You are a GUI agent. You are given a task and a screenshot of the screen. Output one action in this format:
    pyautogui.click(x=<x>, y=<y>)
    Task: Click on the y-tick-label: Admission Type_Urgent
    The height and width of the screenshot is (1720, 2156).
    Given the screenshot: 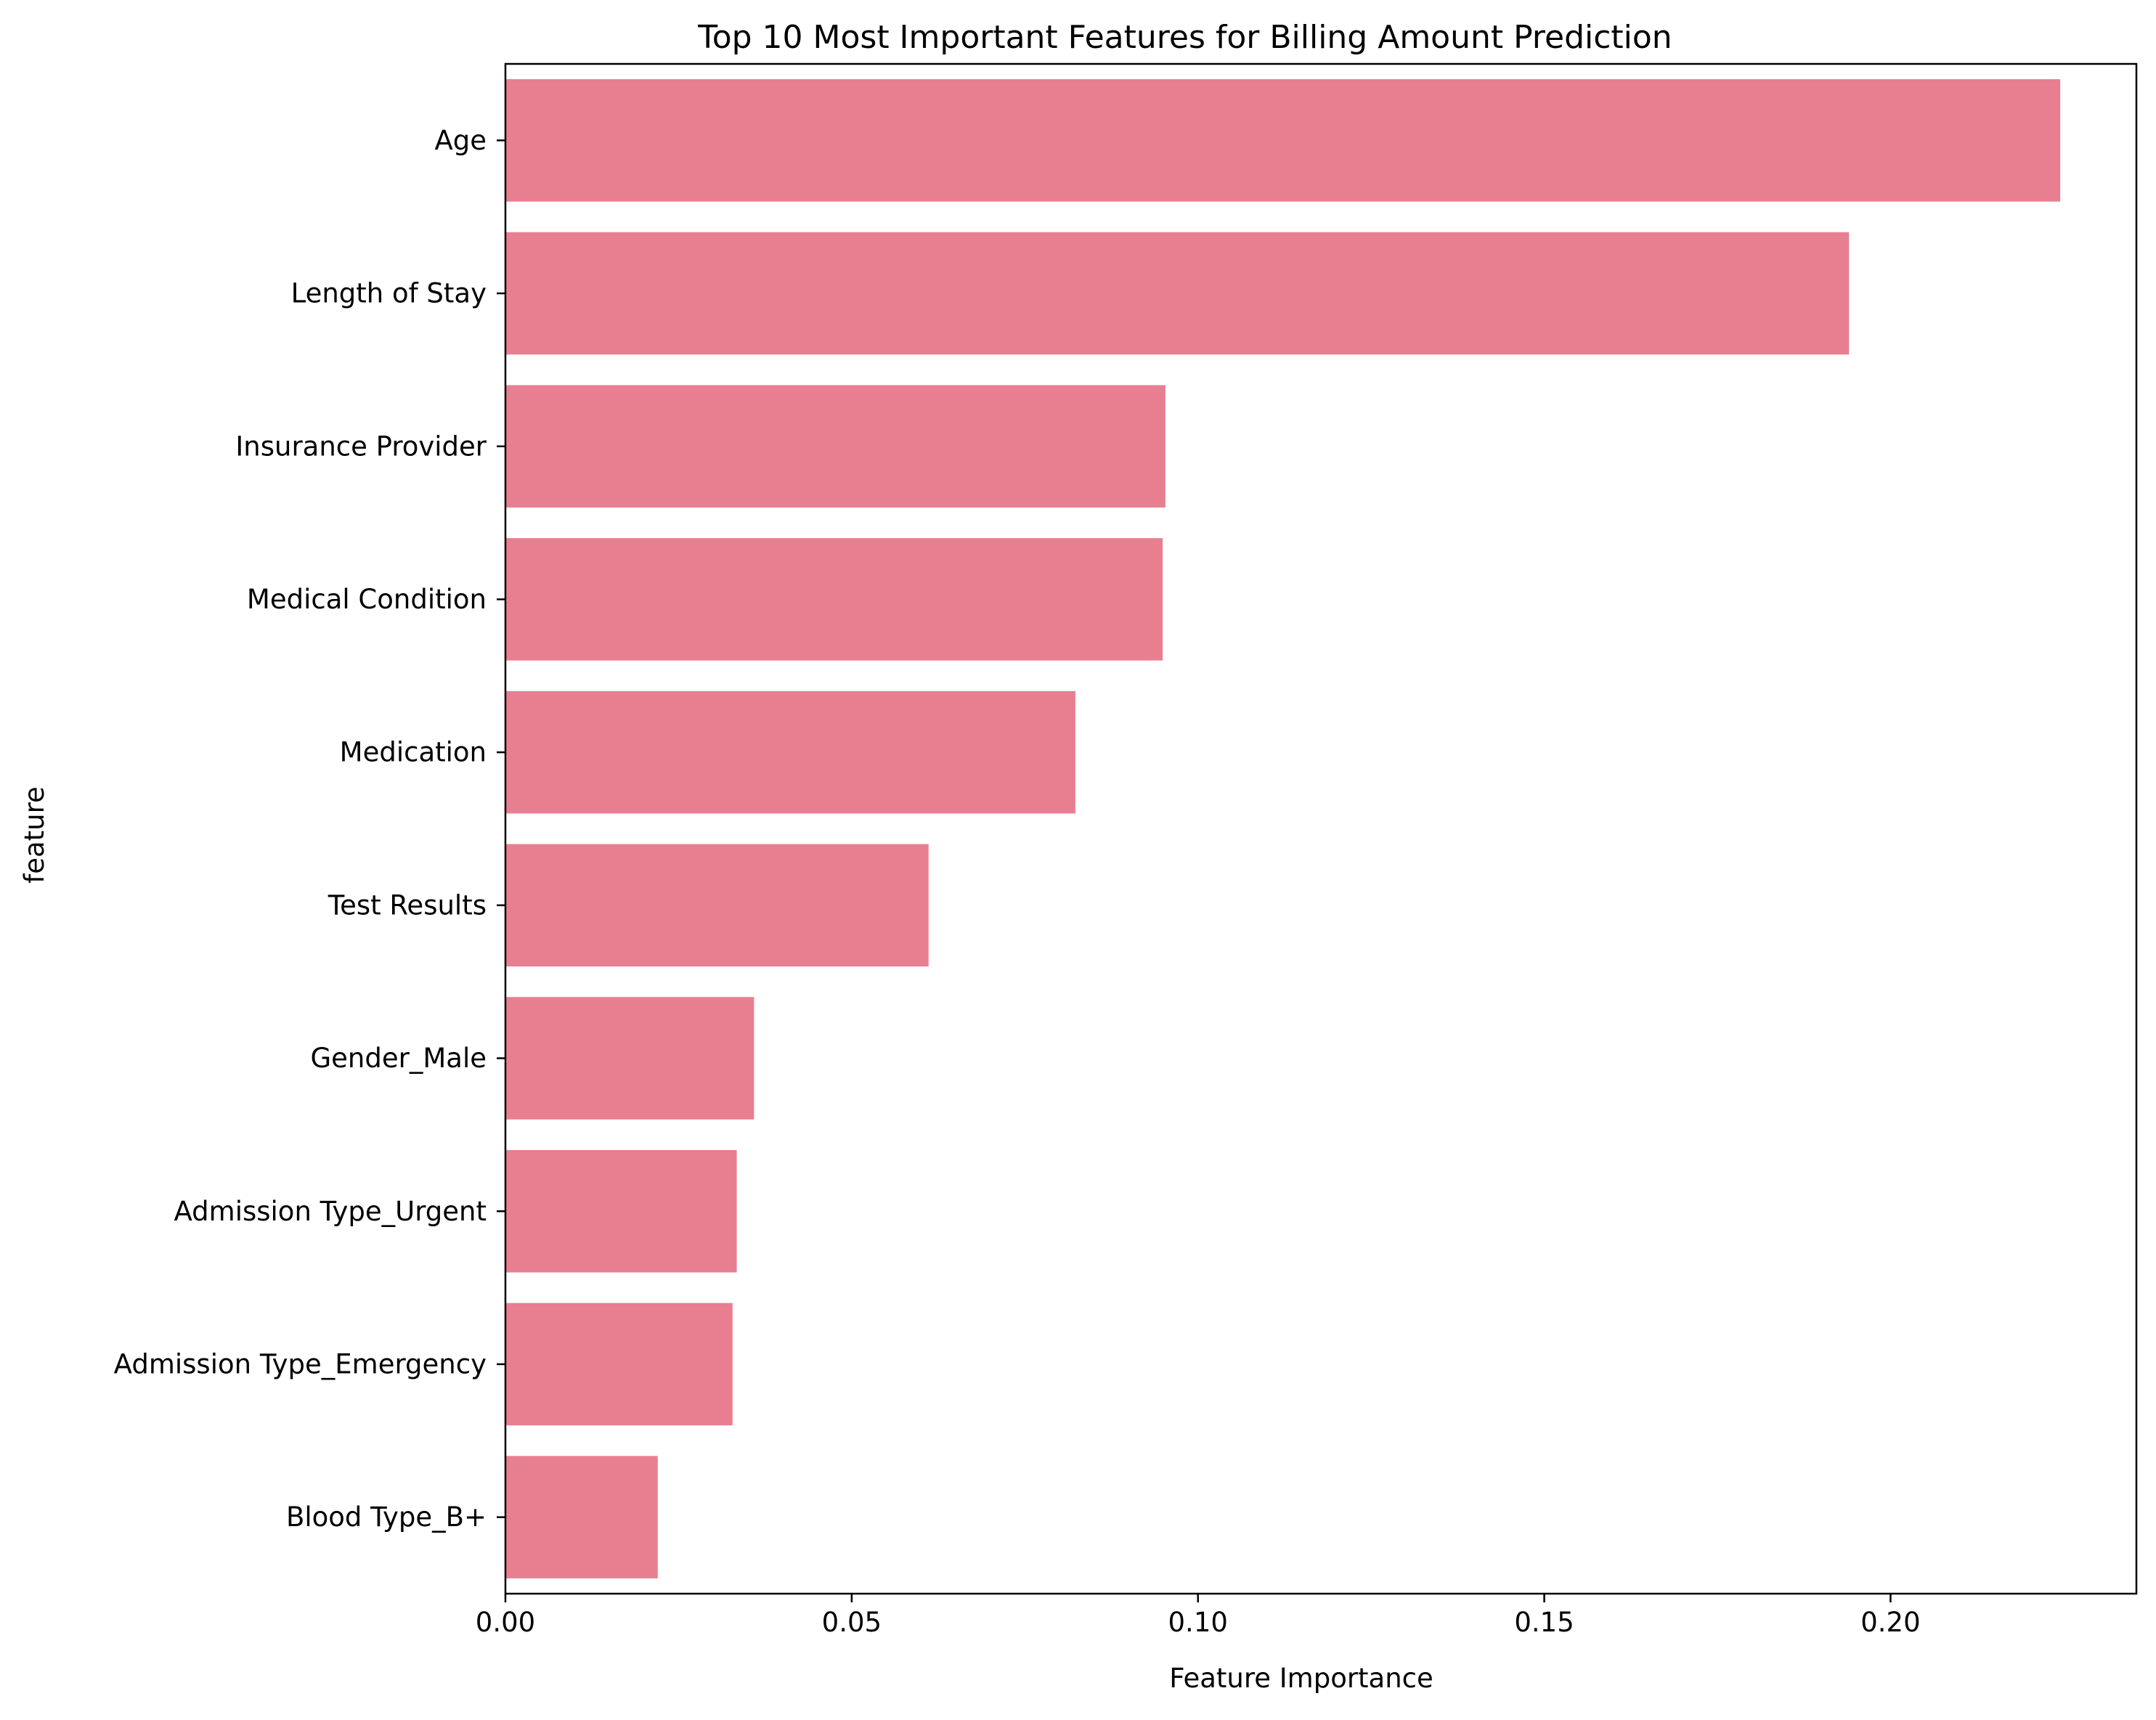 What is the action you would take?
    pyautogui.click(x=330, y=1211)
    